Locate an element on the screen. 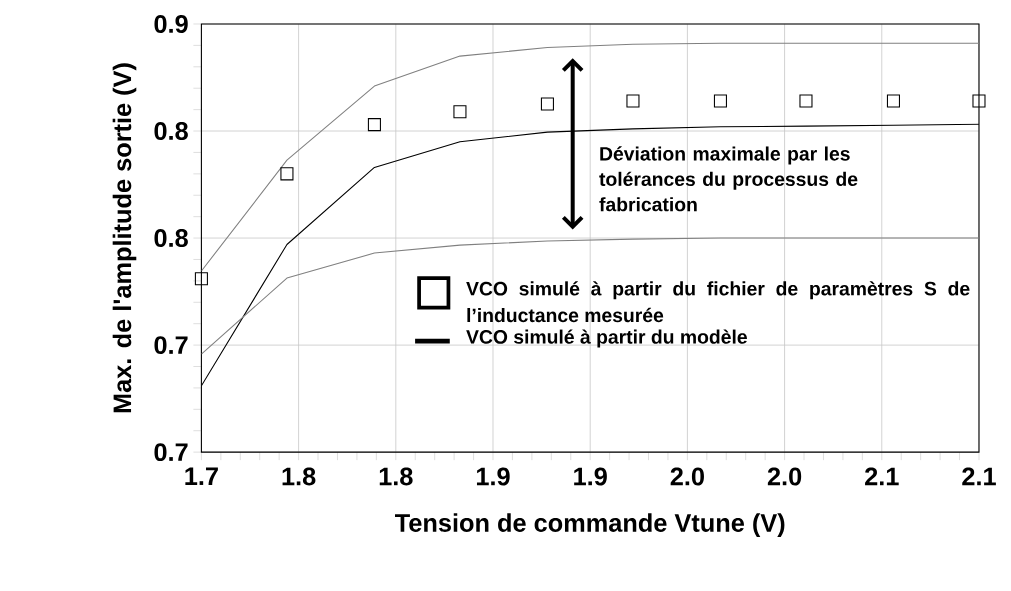 The height and width of the screenshot is (591, 1011). y-axis-title: Max. de l'amplitude sortie (V) is located at coordinates (124, 238).